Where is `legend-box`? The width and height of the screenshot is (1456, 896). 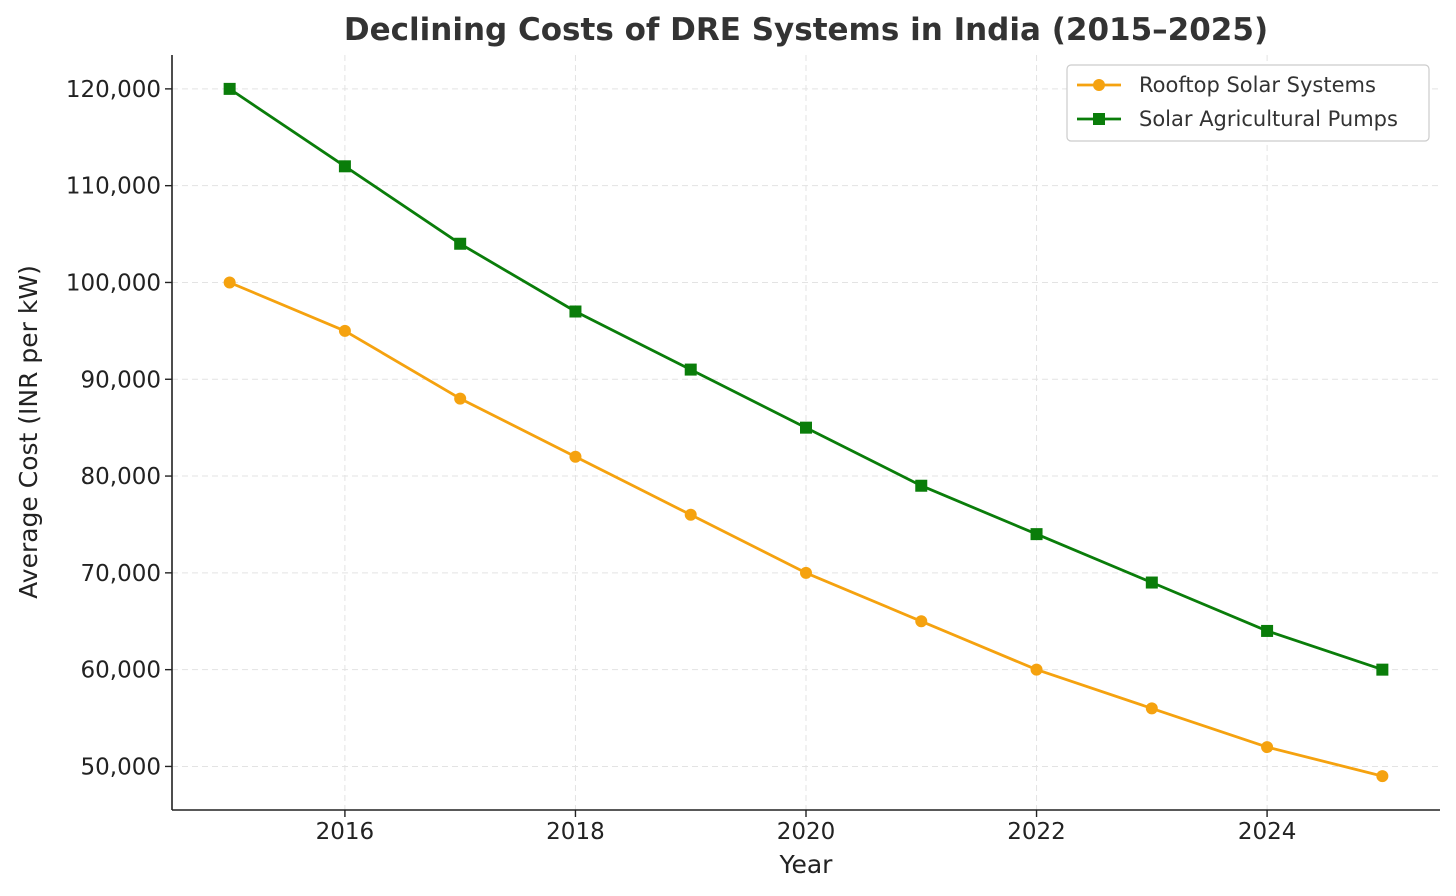
legend-box is located at coordinates (1248, 103).